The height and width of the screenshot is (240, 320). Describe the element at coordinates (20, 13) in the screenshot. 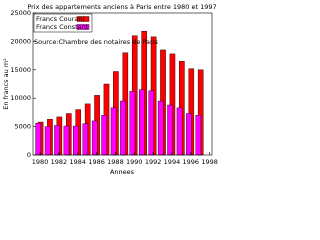

I see `y-tick-label: 25000` at that location.